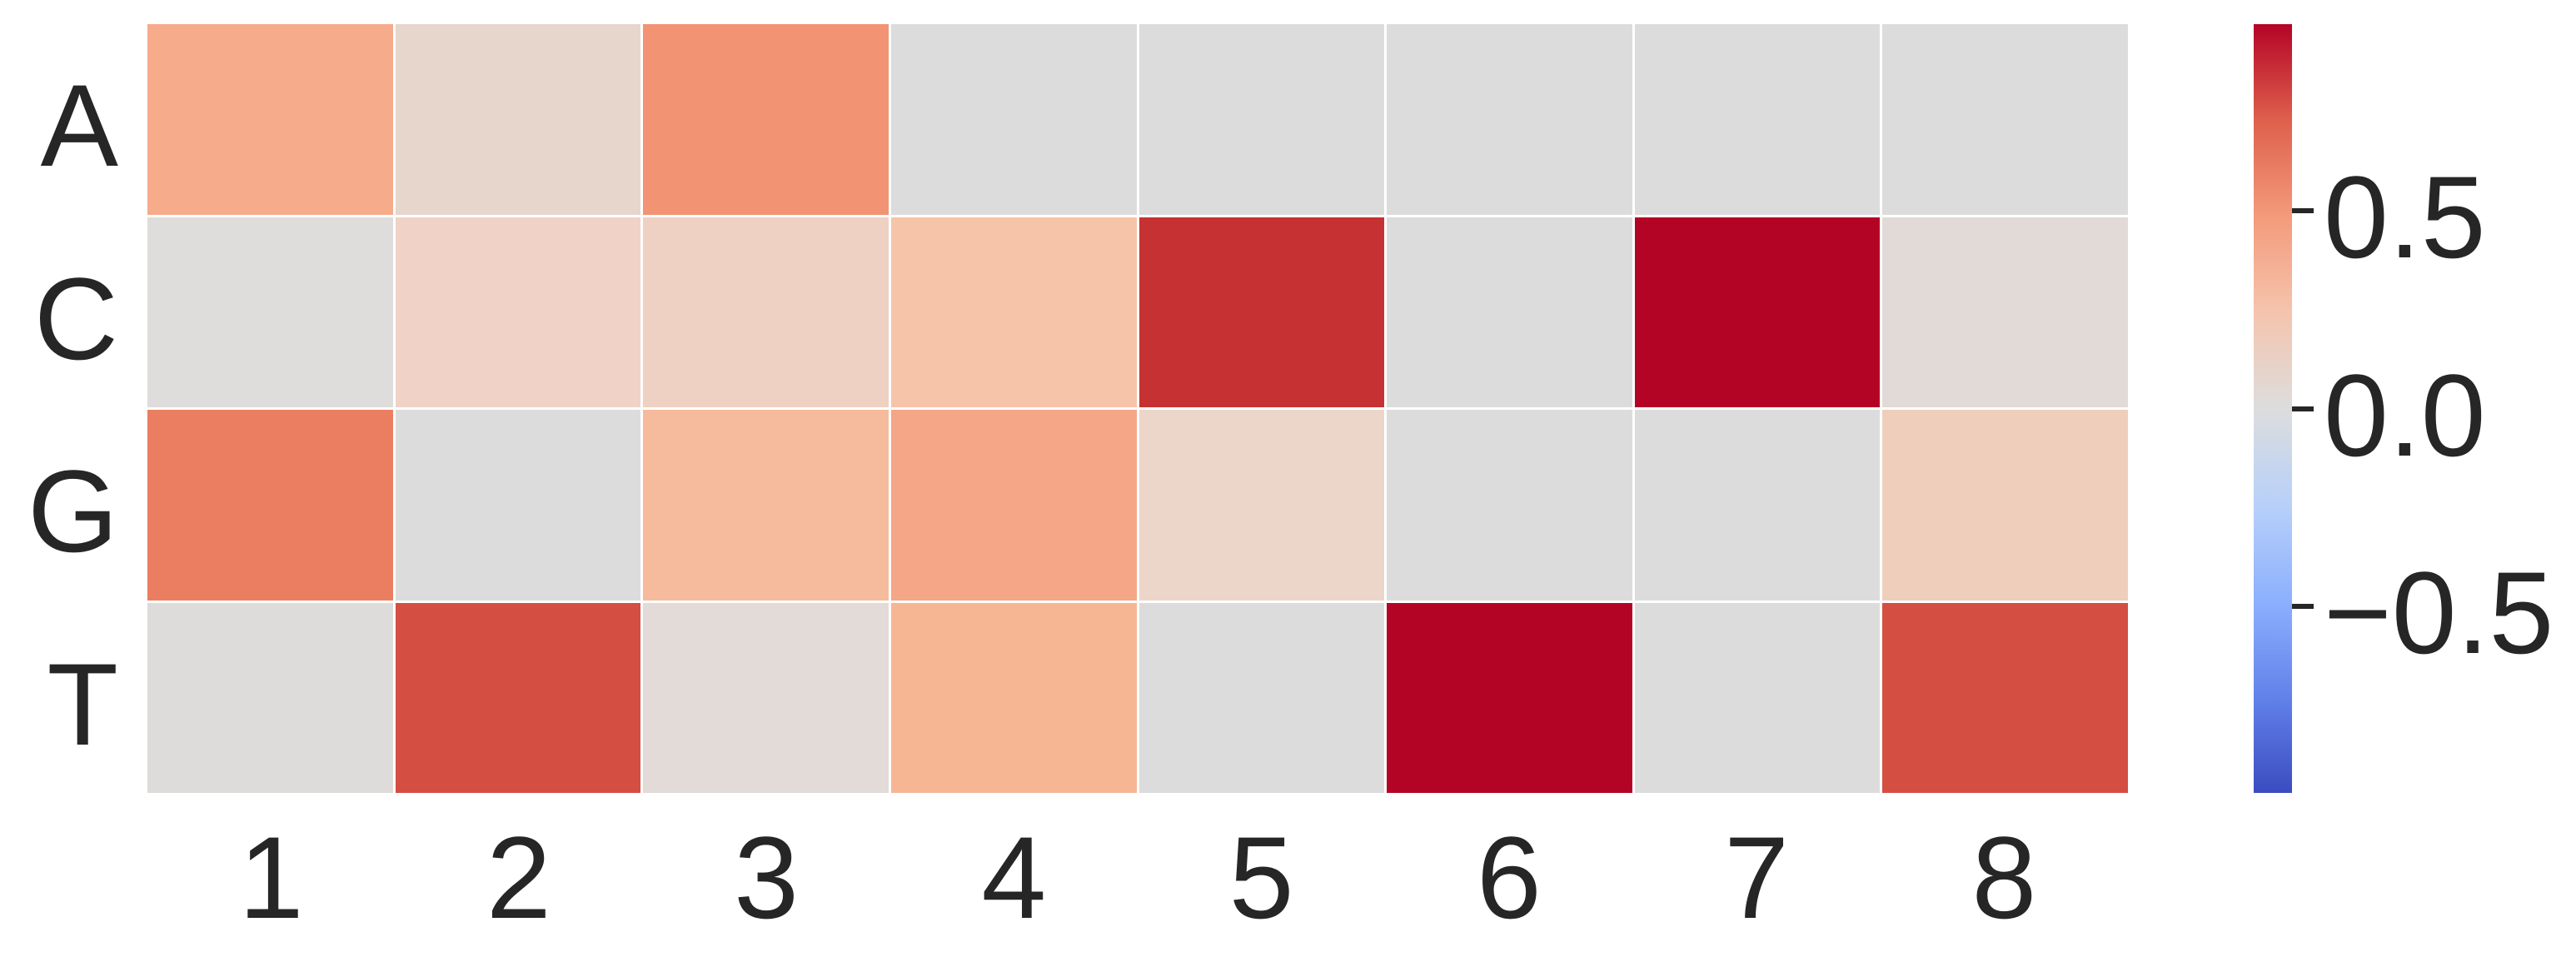  I want to click on heatmap-cell-T5, so click(1262, 697).